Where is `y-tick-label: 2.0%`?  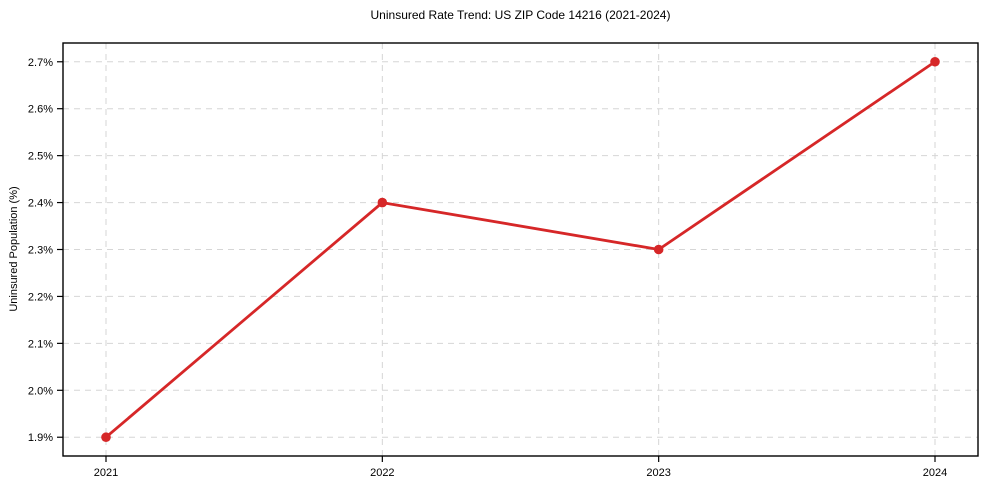 y-tick-label: 2.0% is located at coordinates (40, 391).